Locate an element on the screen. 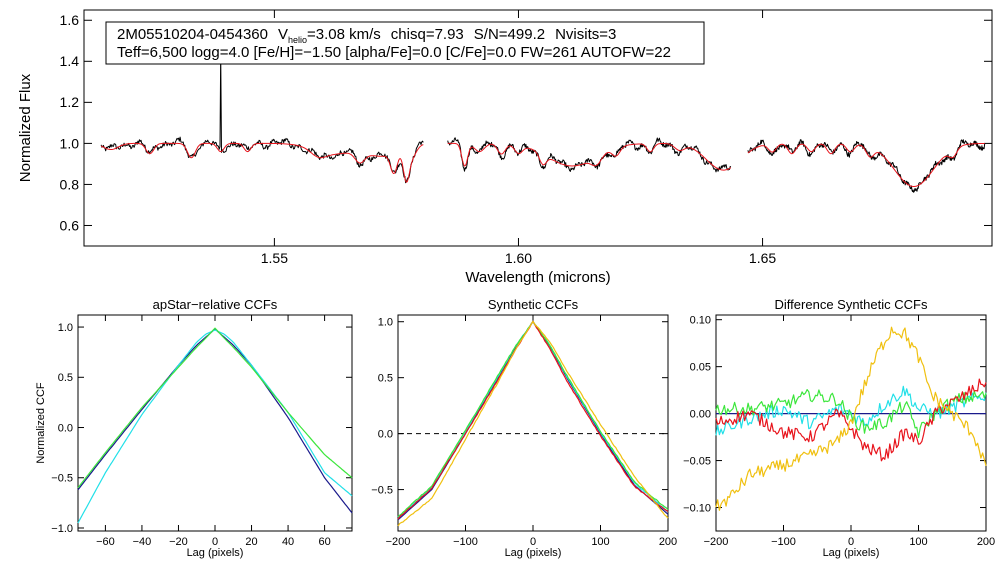 The image size is (1008, 576). apstar-x-tick-label: 20 is located at coordinates (251, 542).